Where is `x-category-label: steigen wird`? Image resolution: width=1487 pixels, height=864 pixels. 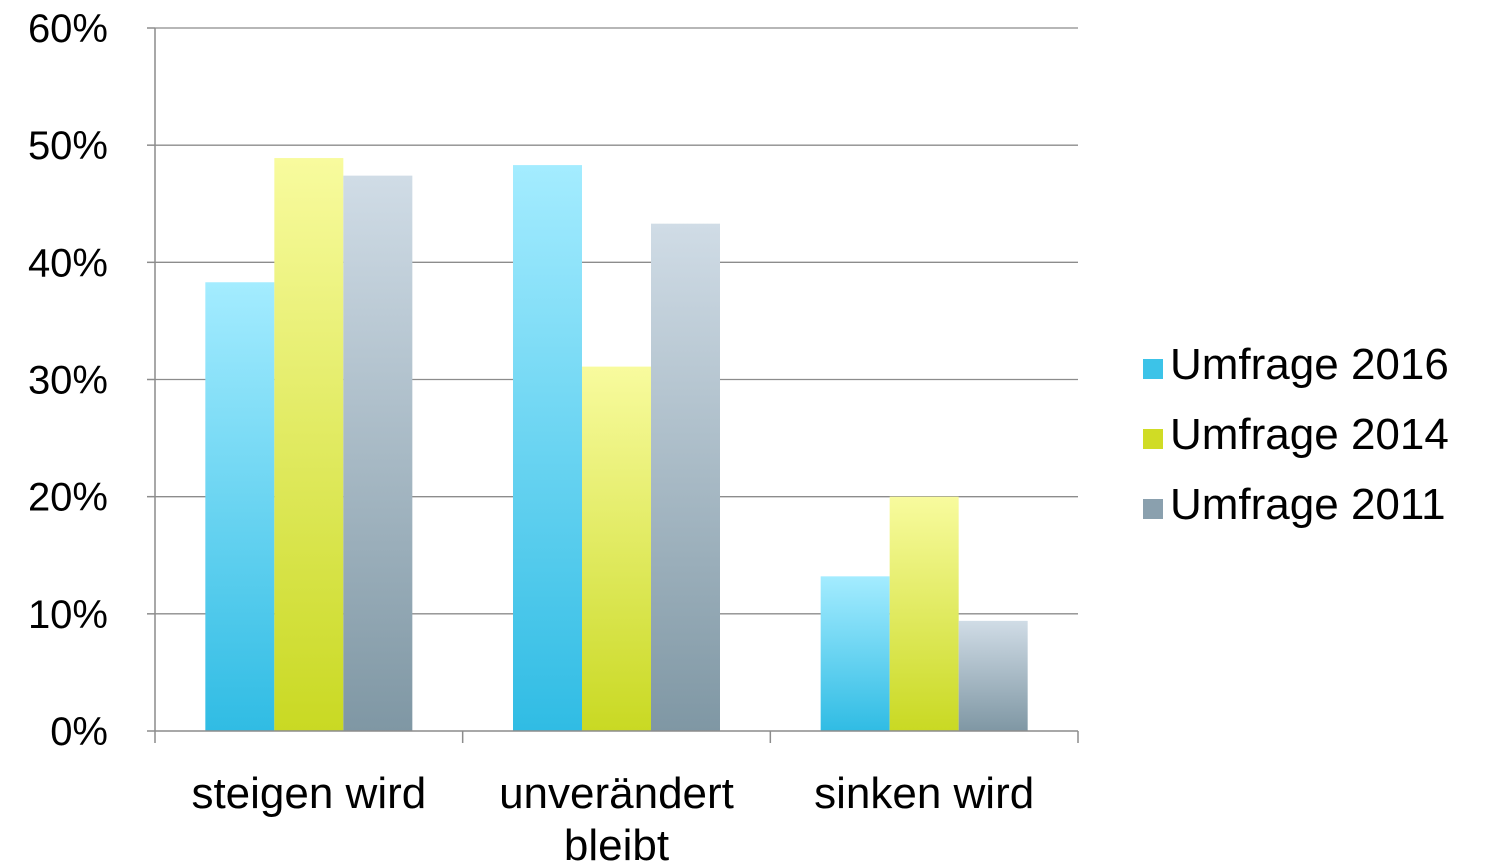
x-category-label: steigen wird is located at coordinates (308, 793).